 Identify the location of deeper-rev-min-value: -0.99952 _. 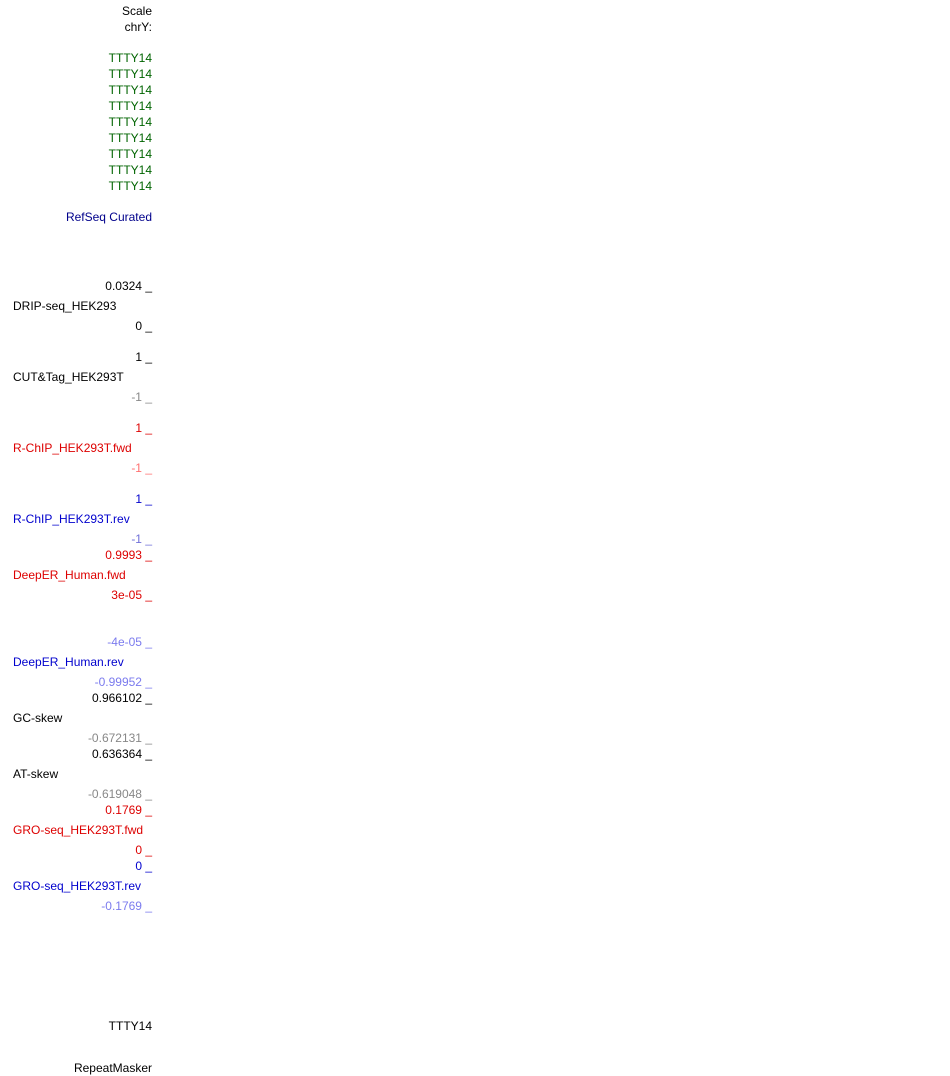
(123, 682).